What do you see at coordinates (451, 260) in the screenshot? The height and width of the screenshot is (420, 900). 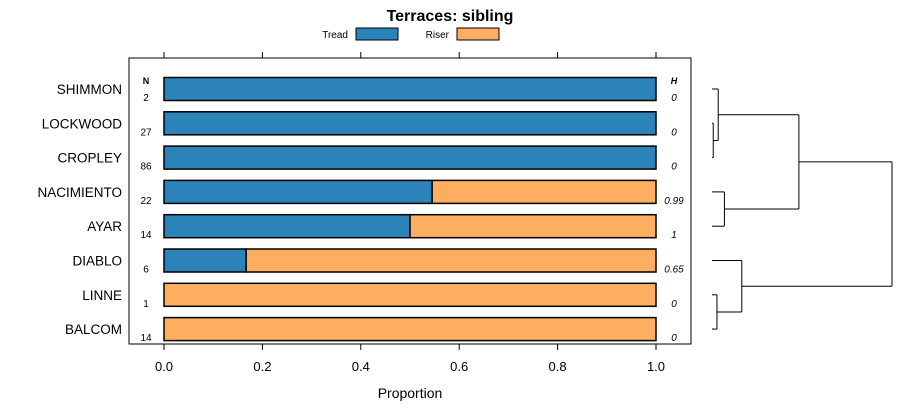 I see `bar-riser-diablo` at bounding box center [451, 260].